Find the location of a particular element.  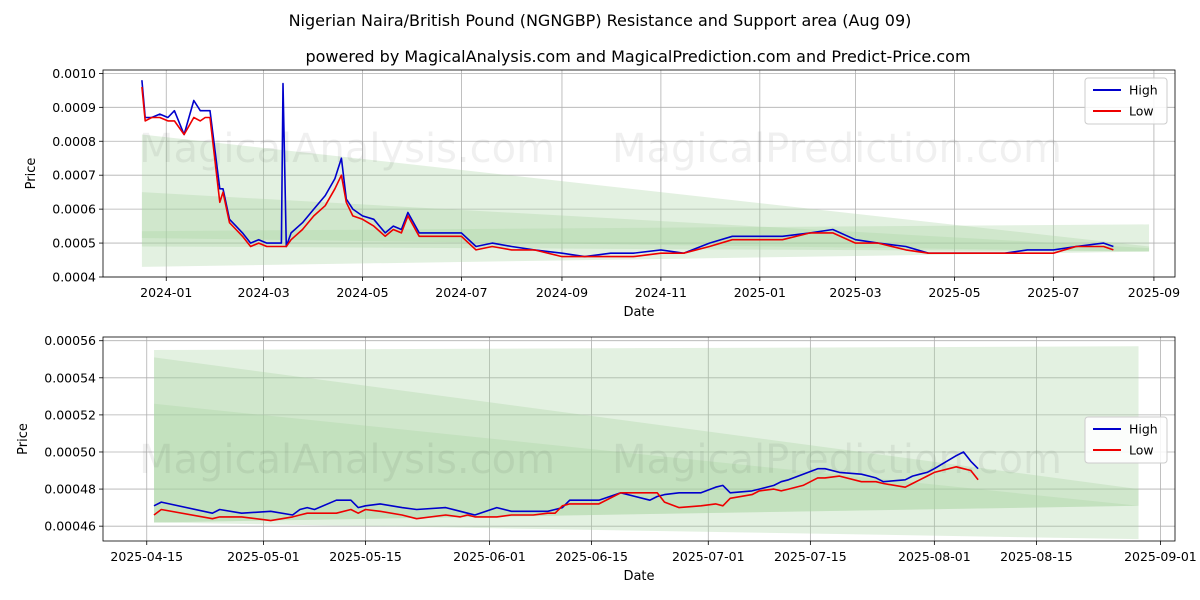

x-tick-label: 2025-05 is located at coordinates (954, 292).